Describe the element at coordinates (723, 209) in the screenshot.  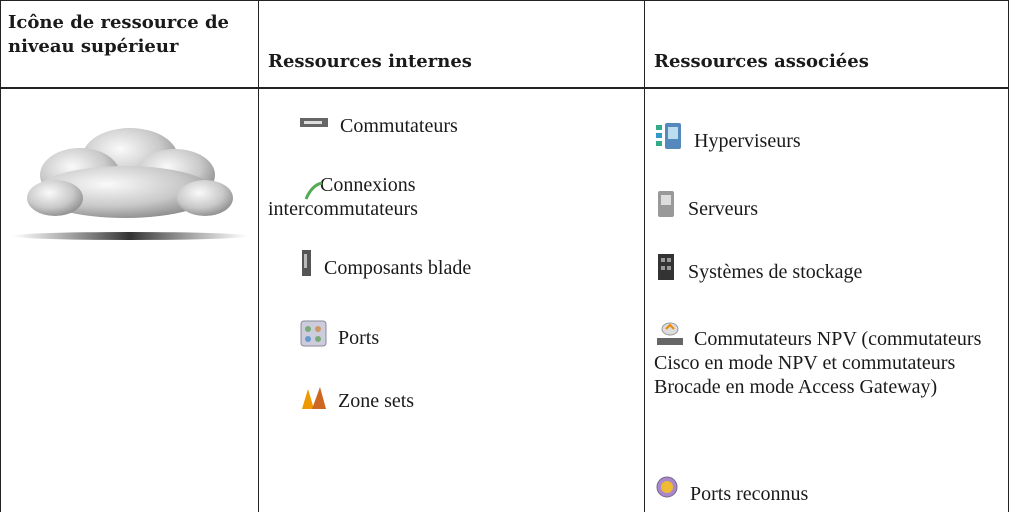
I see `item-text: Serveurs` at that location.